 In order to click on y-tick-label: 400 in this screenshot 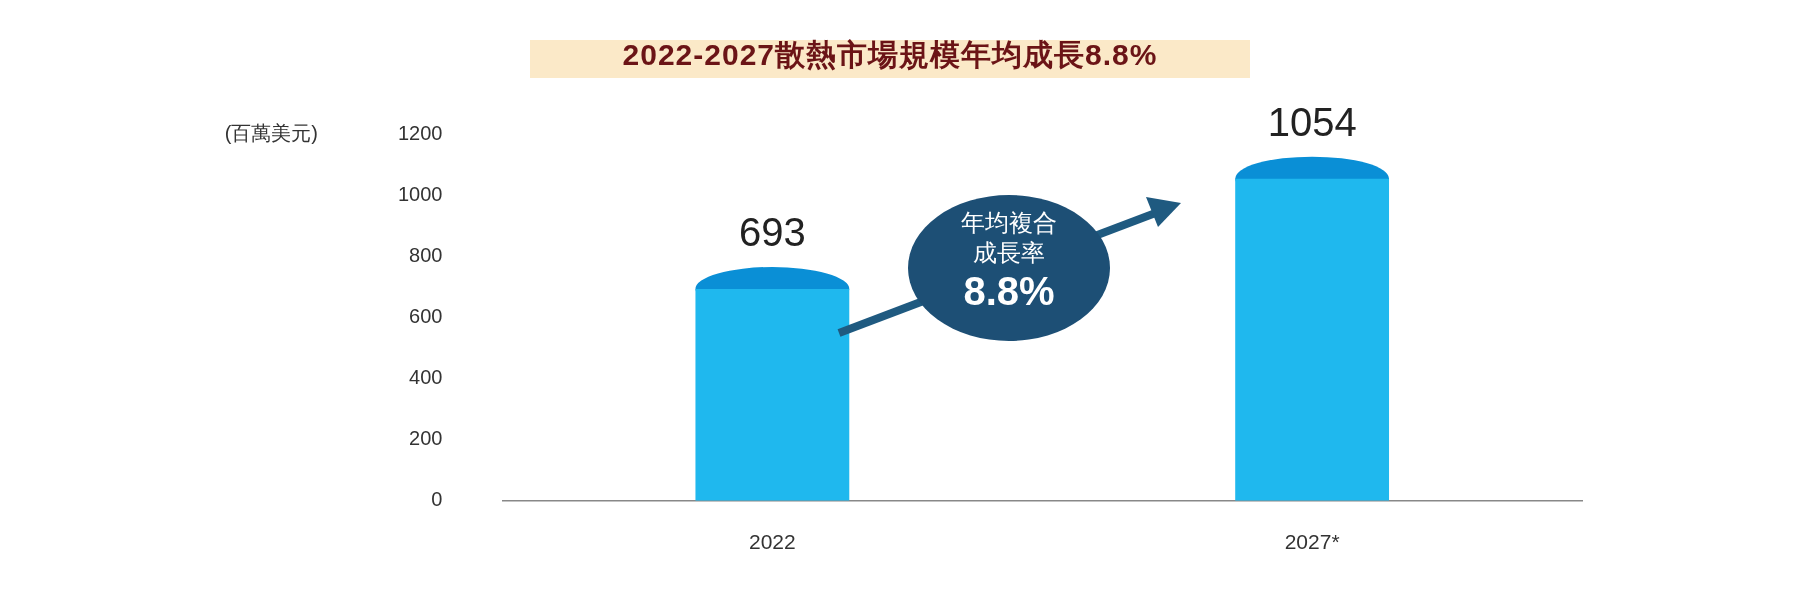, I will do `click(426, 377)`.